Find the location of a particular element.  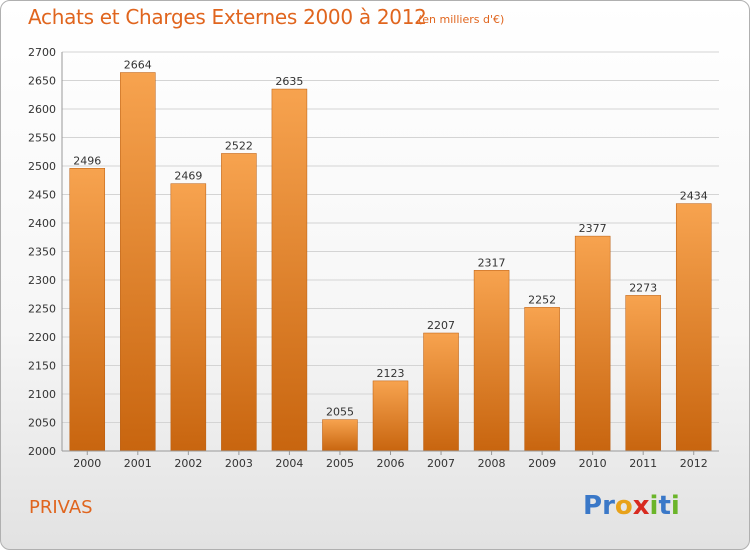

x-tick-label-2004: 2004 is located at coordinates (289, 463).